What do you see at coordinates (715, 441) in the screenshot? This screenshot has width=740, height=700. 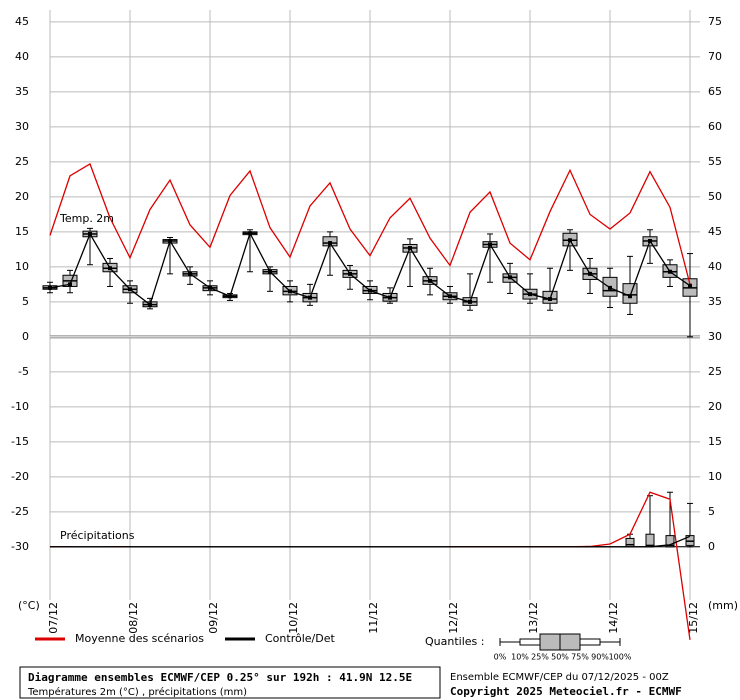 I see `y2-tick-label: 15` at bounding box center [715, 441].